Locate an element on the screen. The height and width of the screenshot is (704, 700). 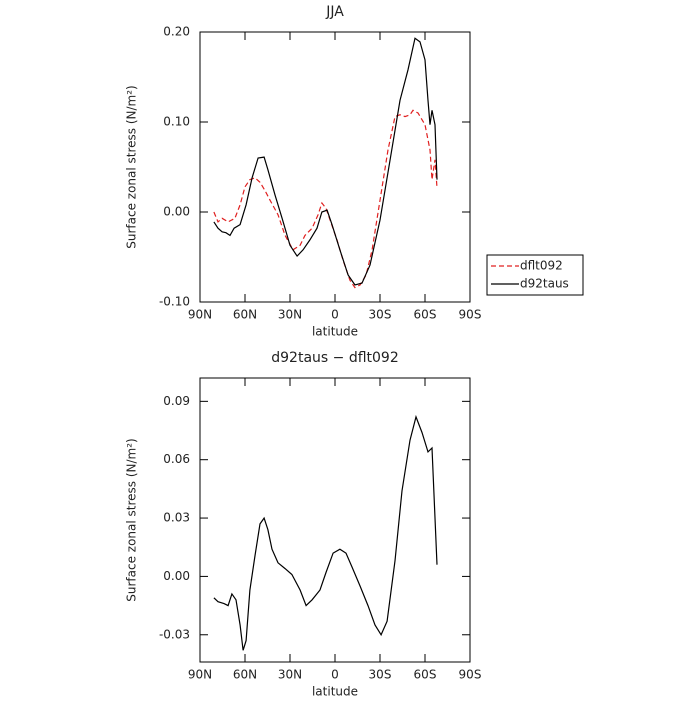
y-tick-label: -0.03 is located at coordinates (174, 634).